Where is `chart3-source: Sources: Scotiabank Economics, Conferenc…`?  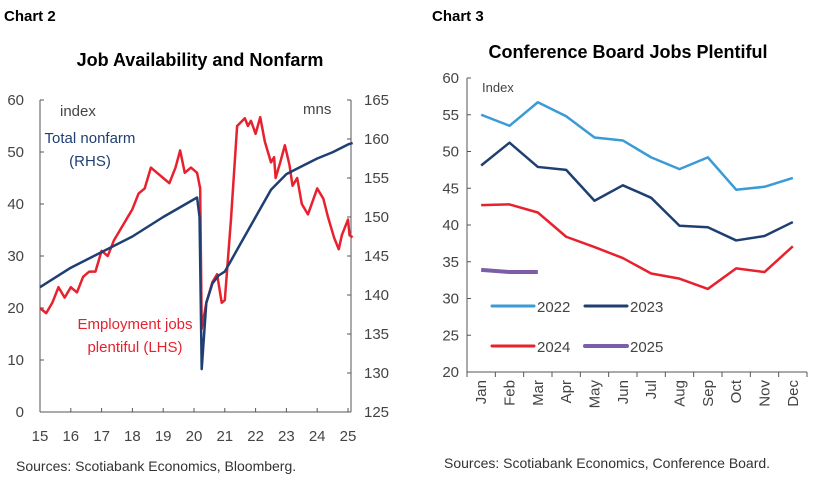 chart3-source: Sources: Scotiabank Economics, Conferenc… is located at coordinates (607, 463).